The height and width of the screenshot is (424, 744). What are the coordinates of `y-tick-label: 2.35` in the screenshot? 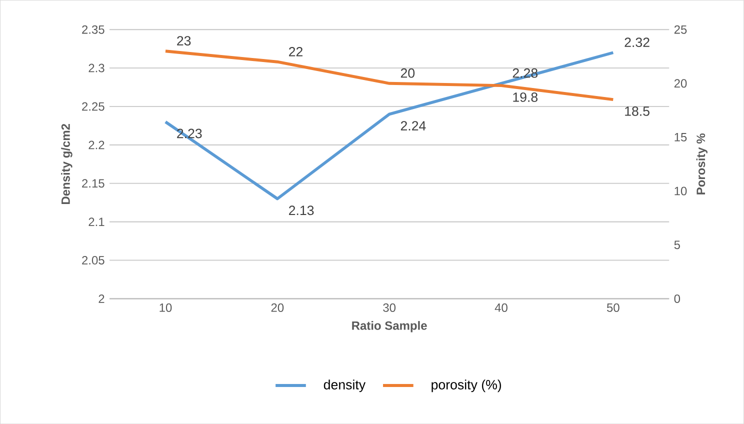 It's located at (93, 29).